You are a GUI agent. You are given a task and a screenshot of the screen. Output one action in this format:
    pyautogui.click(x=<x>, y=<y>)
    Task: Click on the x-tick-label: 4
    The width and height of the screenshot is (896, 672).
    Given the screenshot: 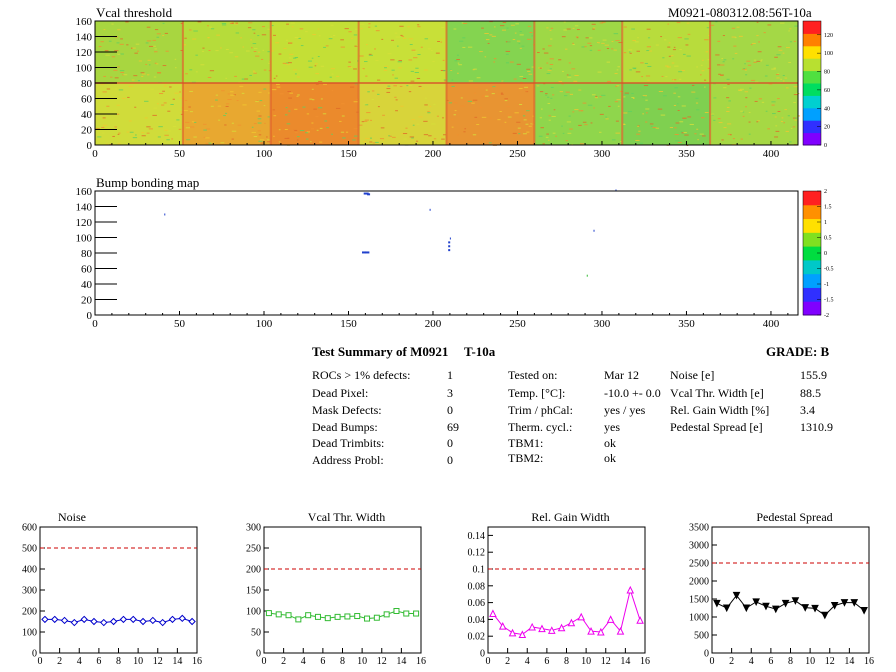 What is the action you would take?
    pyautogui.click(x=751, y=661)
    